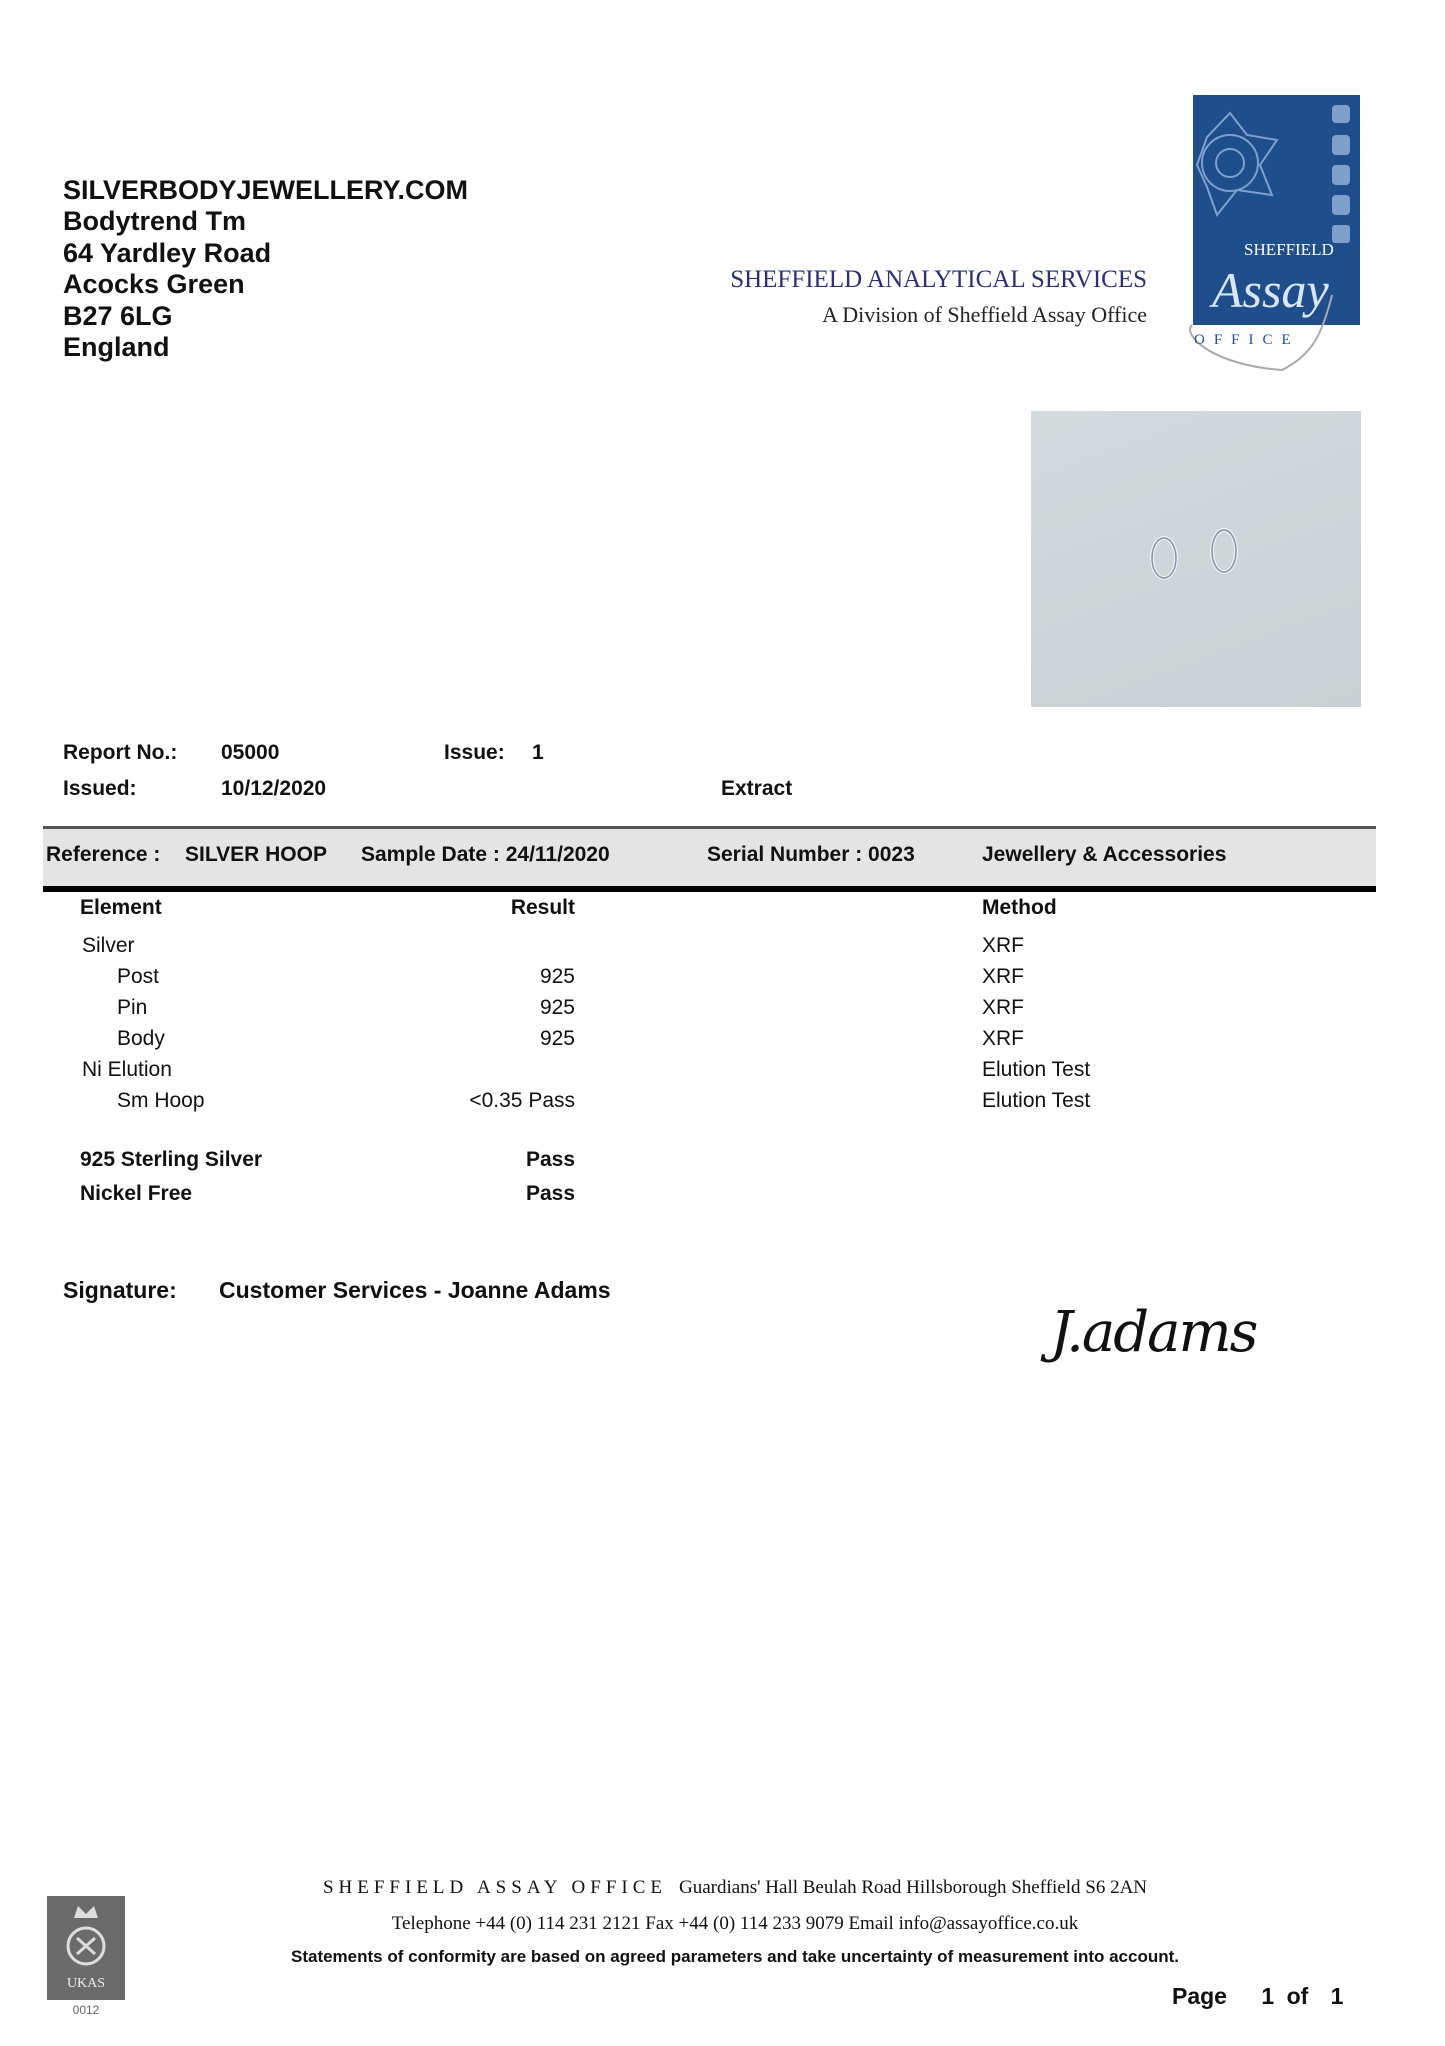  Describe the element at coordinates (161, 1100) in the screenshot. I see `row-element: Sm Hoop` at that location.